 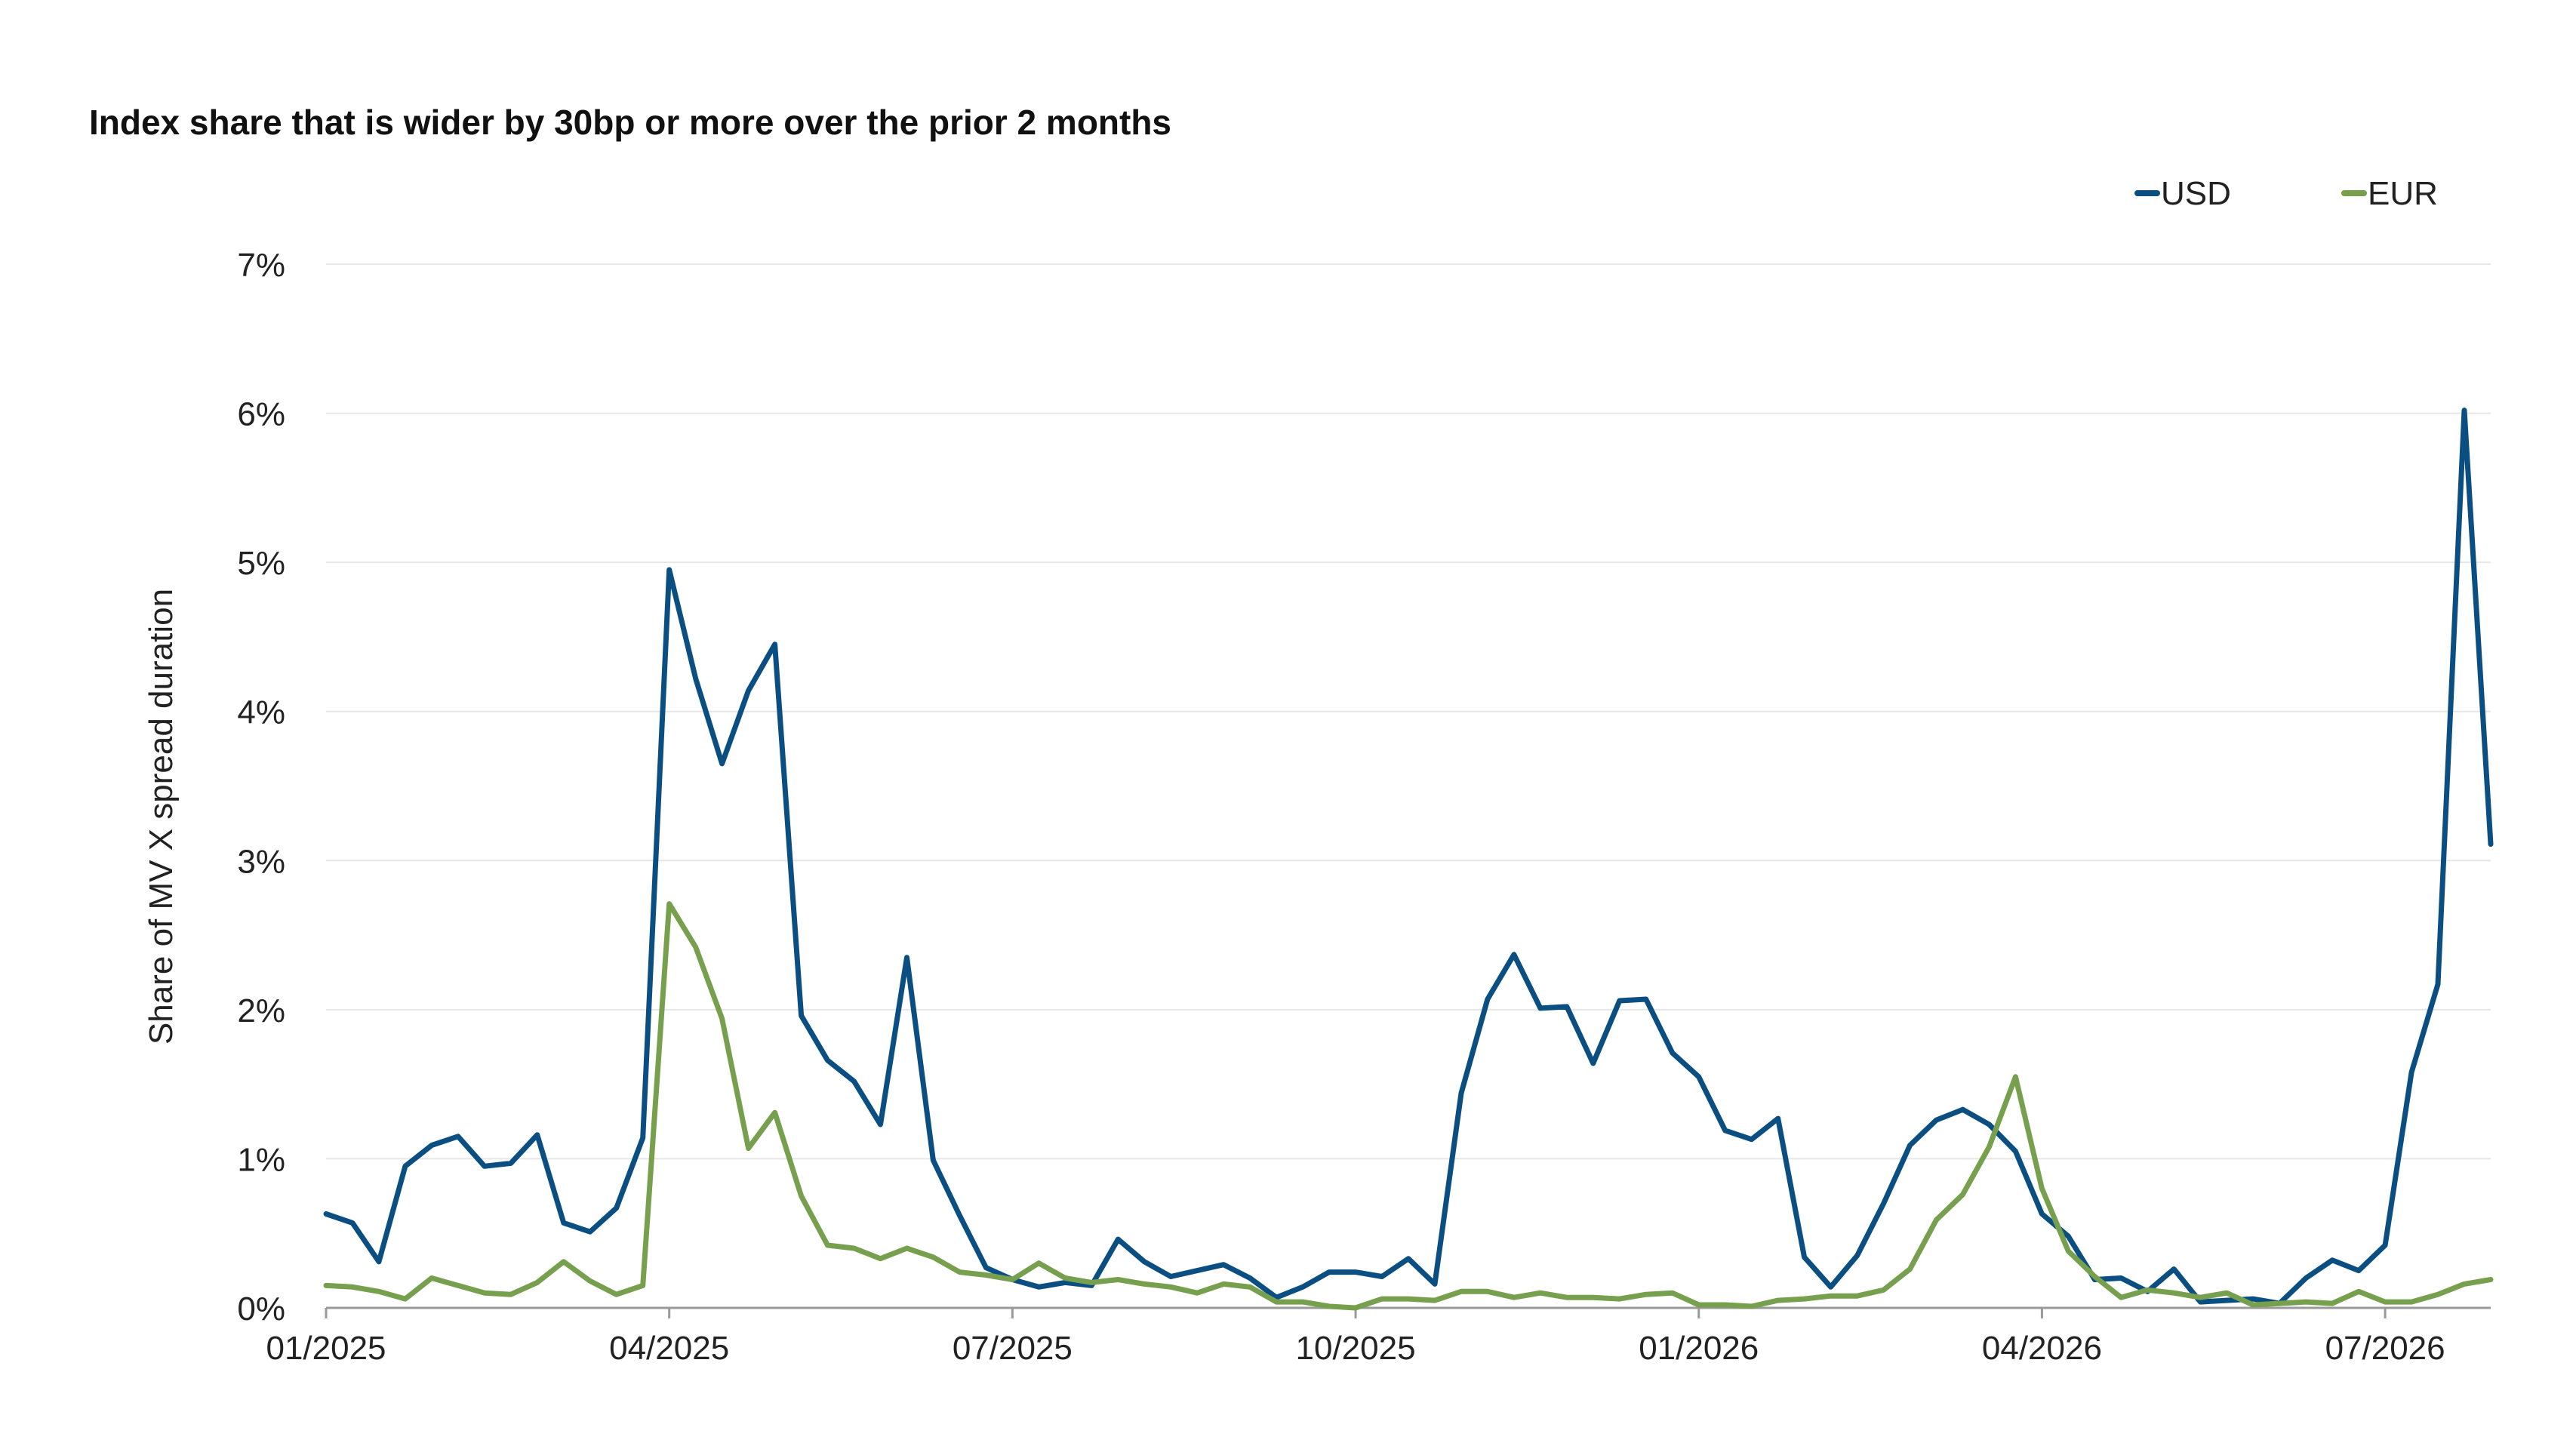 What do you see at coordinates (1356, 1348) in the screenshot?
I see `x-tick-label: 10/2025` at bounding box center [1356, 1348].